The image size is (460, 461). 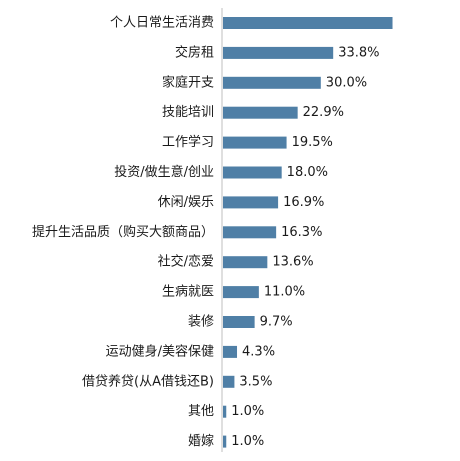 What do you see at coordinates (188, 142) in the screenshot?
I see `category-label: 工作学习` at bounding box center [188, 142].